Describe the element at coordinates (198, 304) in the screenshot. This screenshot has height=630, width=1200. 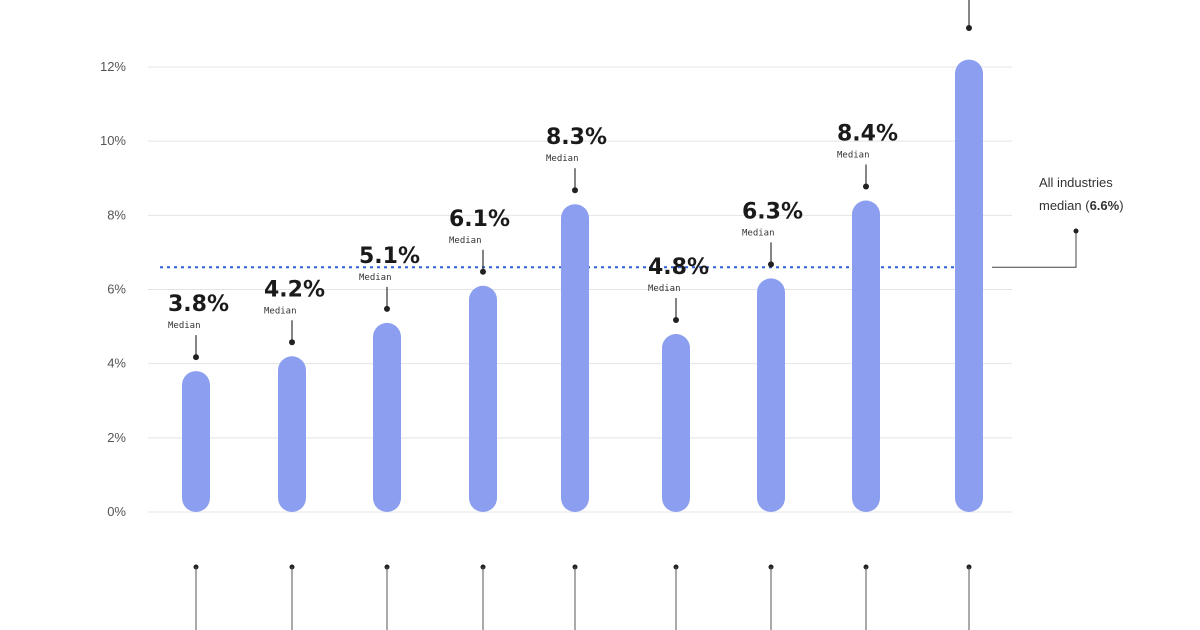
I see `value-label-0: 3.8%` at that location.